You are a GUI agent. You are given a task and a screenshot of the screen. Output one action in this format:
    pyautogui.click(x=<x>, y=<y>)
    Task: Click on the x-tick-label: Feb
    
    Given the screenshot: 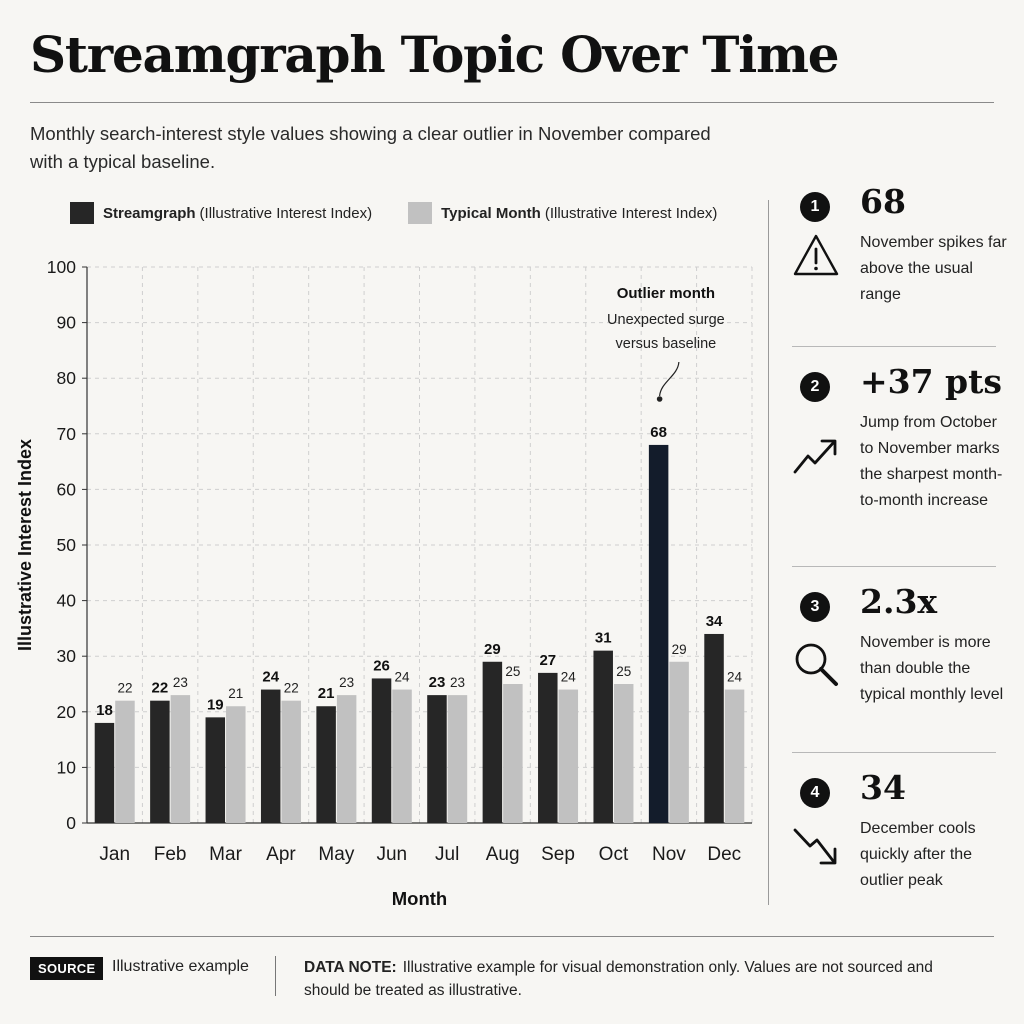 What is the action you would take?
    pyautogui.click(x=170, y=854)
    